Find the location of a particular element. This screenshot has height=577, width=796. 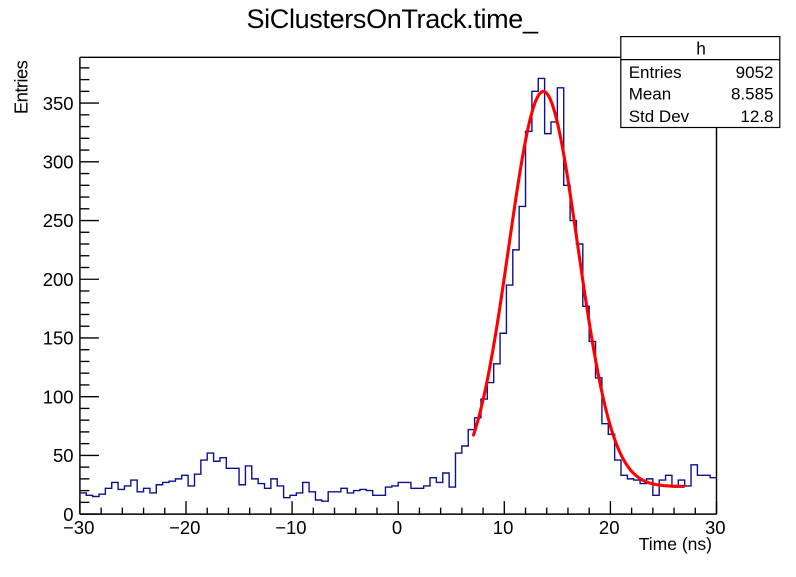

svg-text: Mean is located at coordinates (650, 94).